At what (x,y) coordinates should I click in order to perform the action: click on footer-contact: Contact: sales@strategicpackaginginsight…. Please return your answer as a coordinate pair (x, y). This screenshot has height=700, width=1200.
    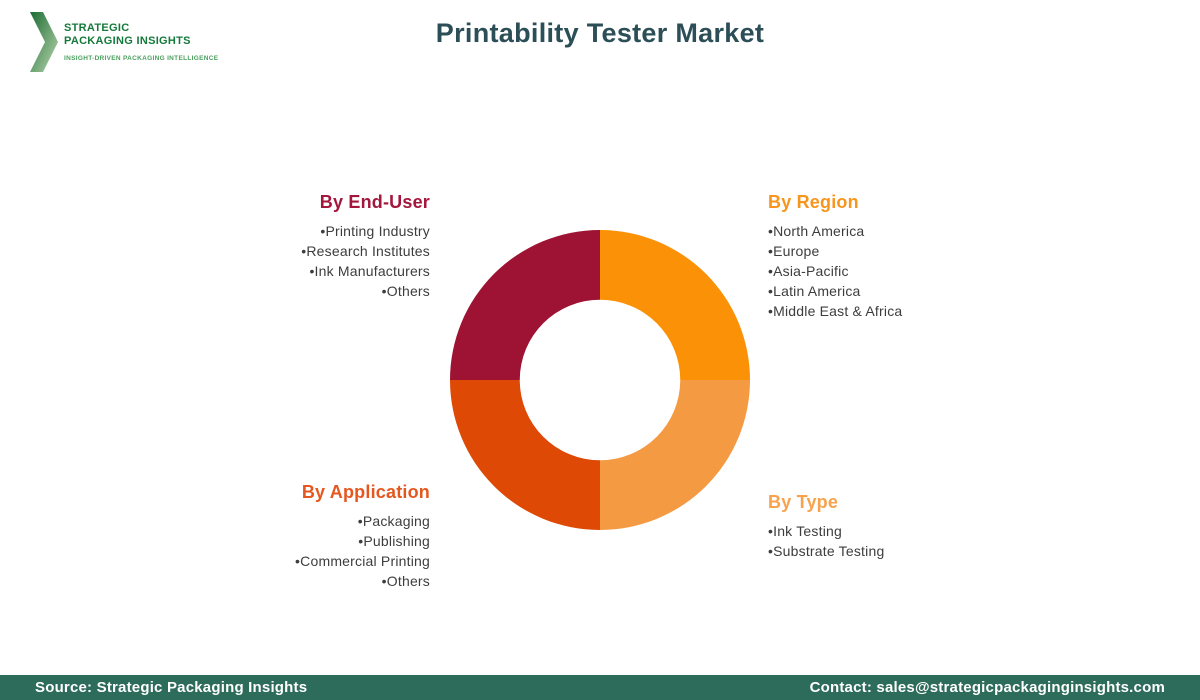
    Looking at the image, I should click on (987, 687).